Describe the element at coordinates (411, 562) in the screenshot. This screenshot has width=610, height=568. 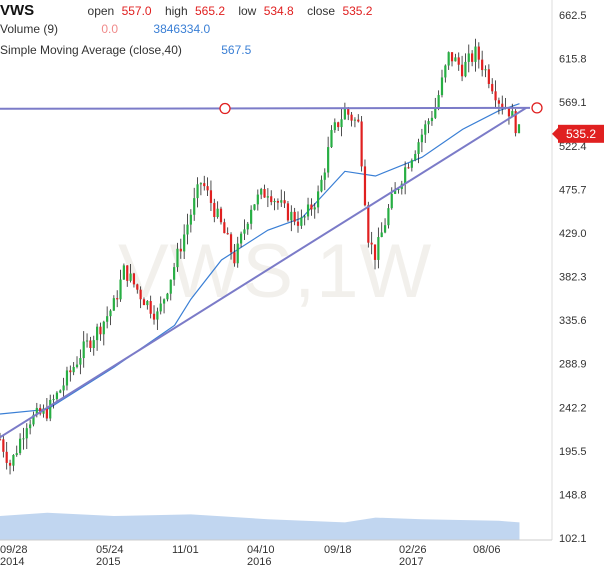
I see `x-tick-year: 2017` at that location.